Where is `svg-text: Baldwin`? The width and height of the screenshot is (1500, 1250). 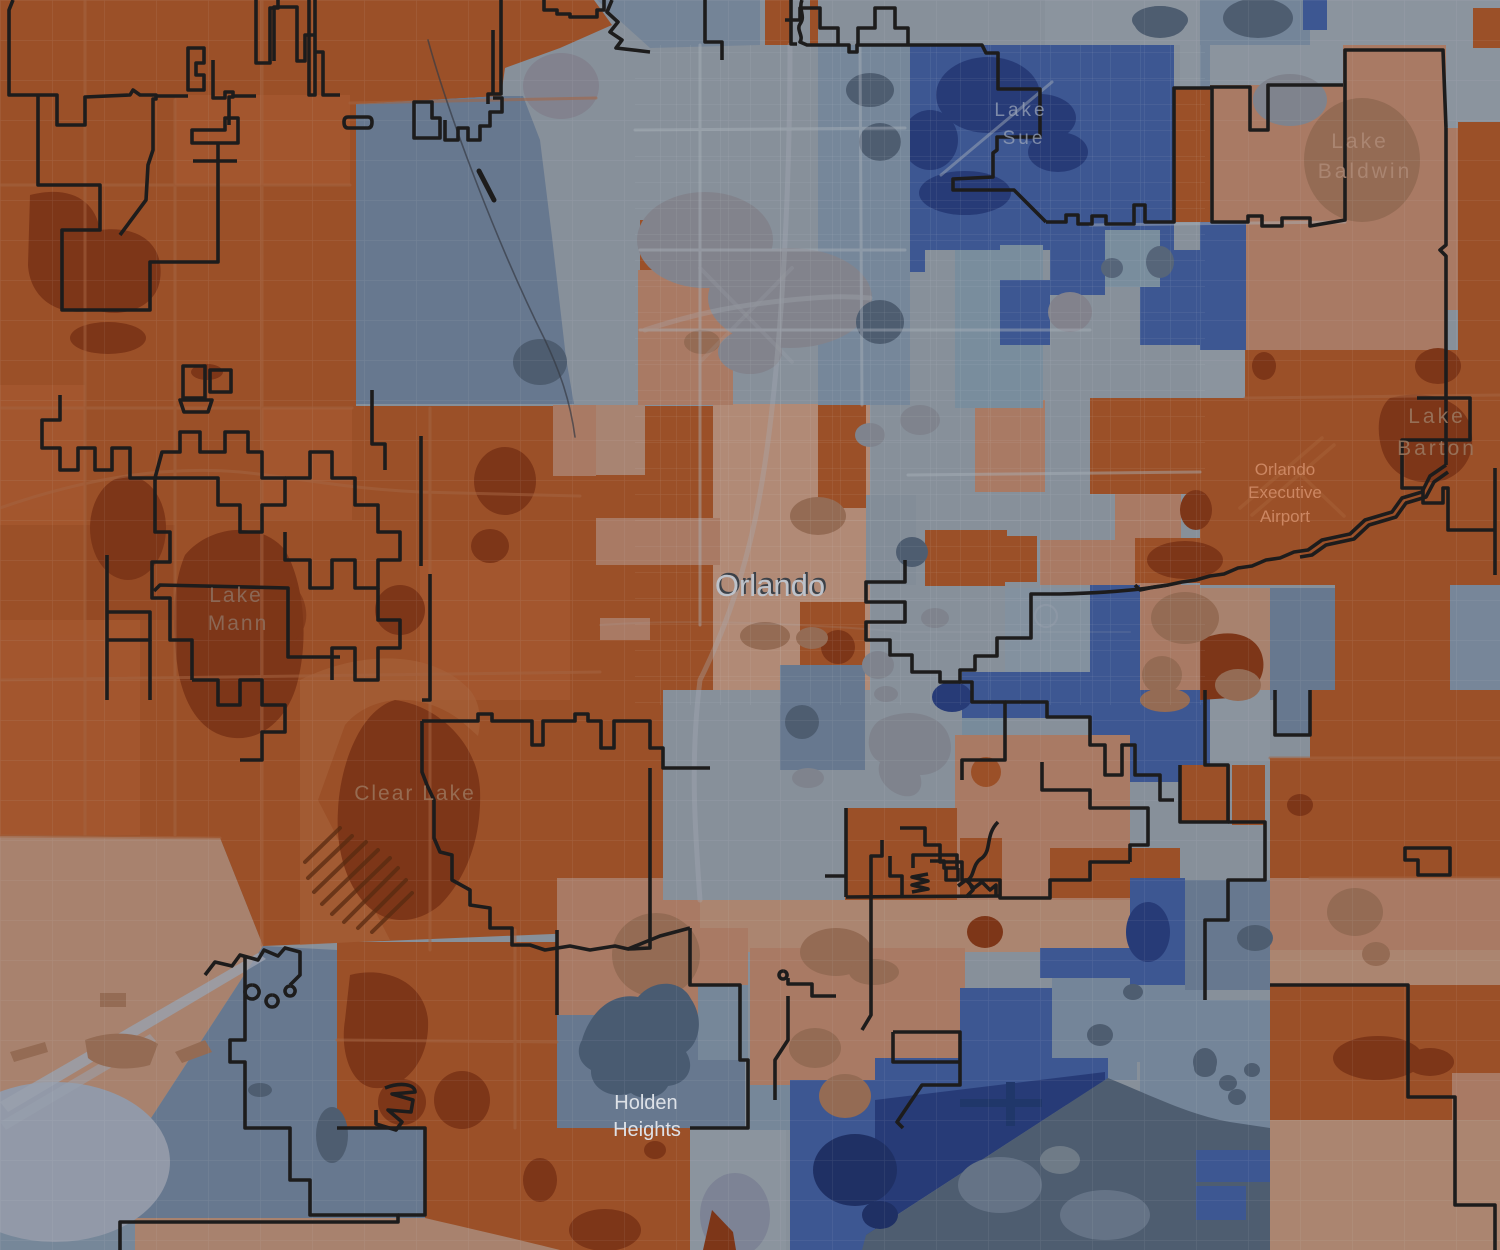 svg-text: Baldwin is located at coordinates (1365, 171).